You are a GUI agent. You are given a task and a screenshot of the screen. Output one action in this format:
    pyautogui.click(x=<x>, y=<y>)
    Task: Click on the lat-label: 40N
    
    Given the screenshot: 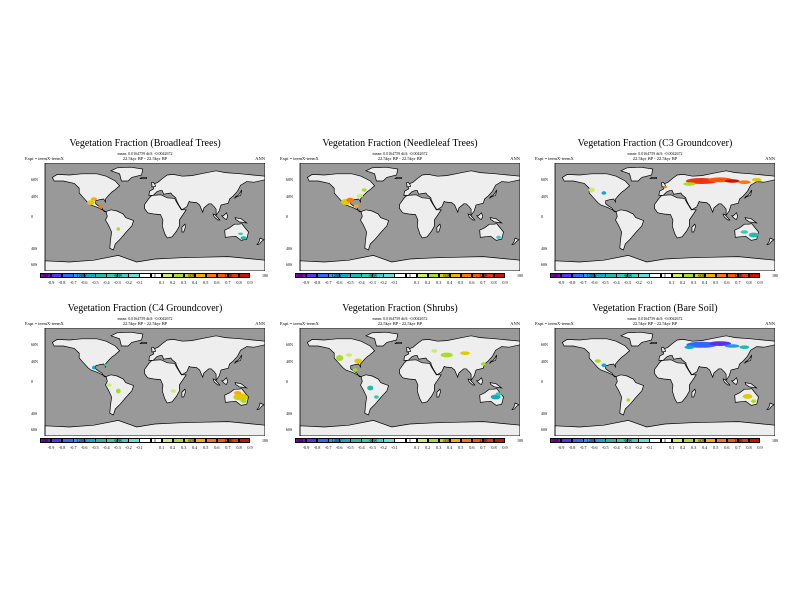 What is the action you would take?
    pyautogui.click(x=544, y=196)
    